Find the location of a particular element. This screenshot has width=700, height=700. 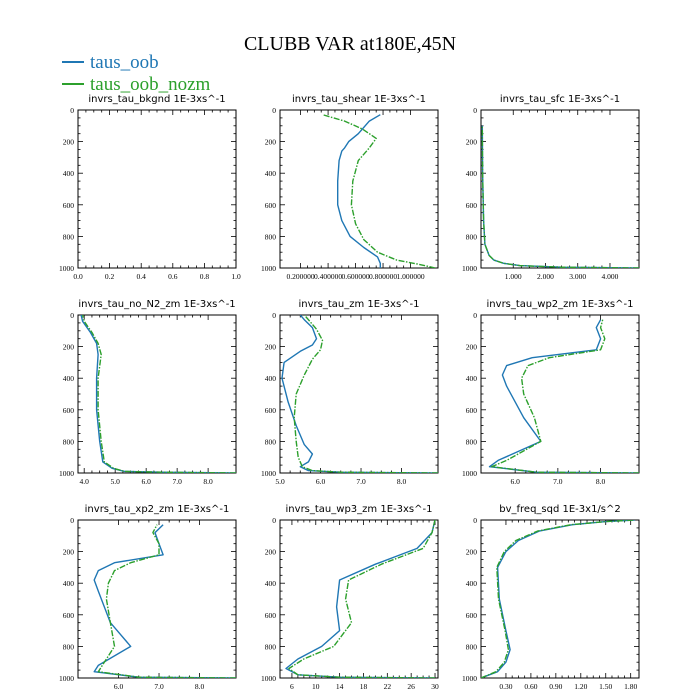

x-tick-label: 18 is located at coordinates (364, 686).